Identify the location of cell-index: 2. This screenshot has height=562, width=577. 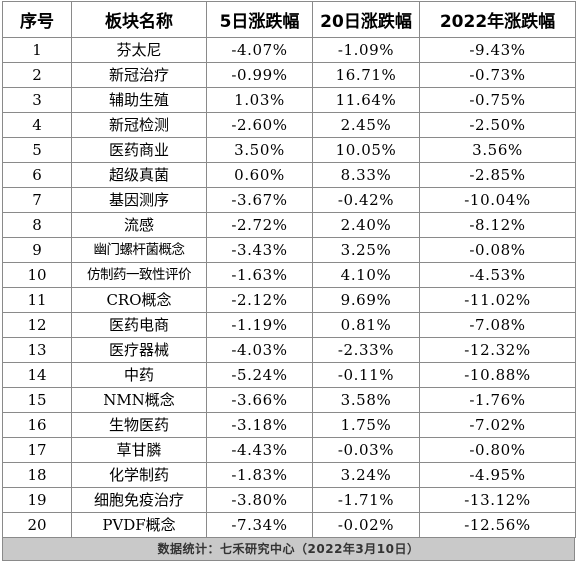
(37, 75).